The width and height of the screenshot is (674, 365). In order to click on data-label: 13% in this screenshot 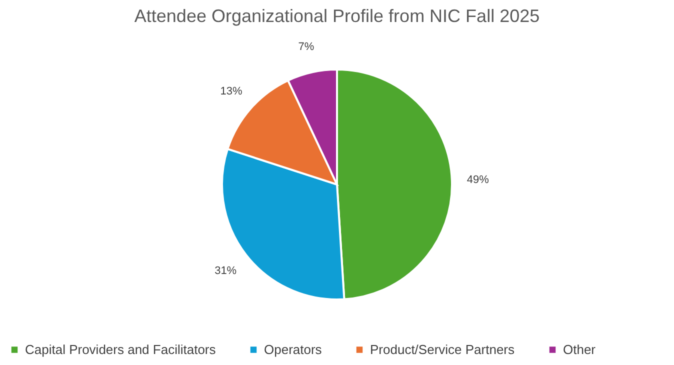, I will do `click(231, 91)`.